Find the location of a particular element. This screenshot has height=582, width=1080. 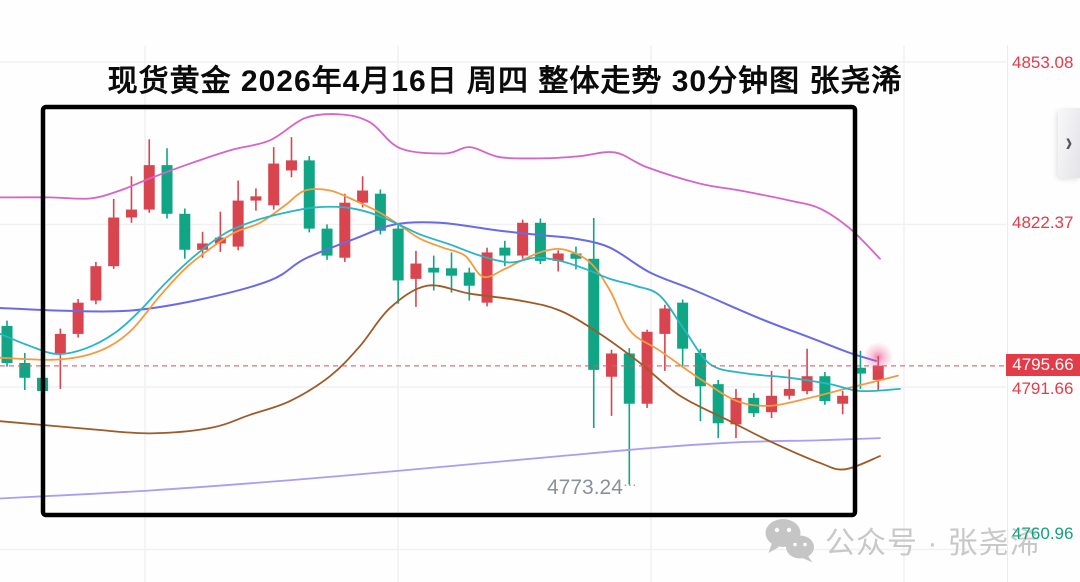

low-price-value: 4773.24 is located at coordinates (585, 487).